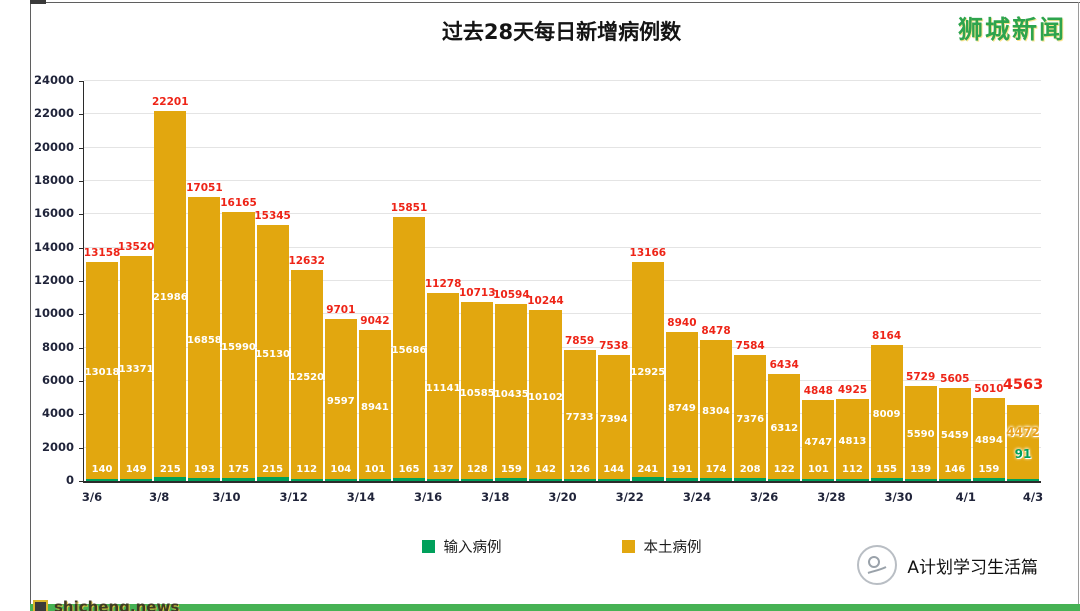 The image size is (1080, 611). Describe the element at coordinates (555, 607) in the screenshot. I see `bottom-green-strip` at that location.